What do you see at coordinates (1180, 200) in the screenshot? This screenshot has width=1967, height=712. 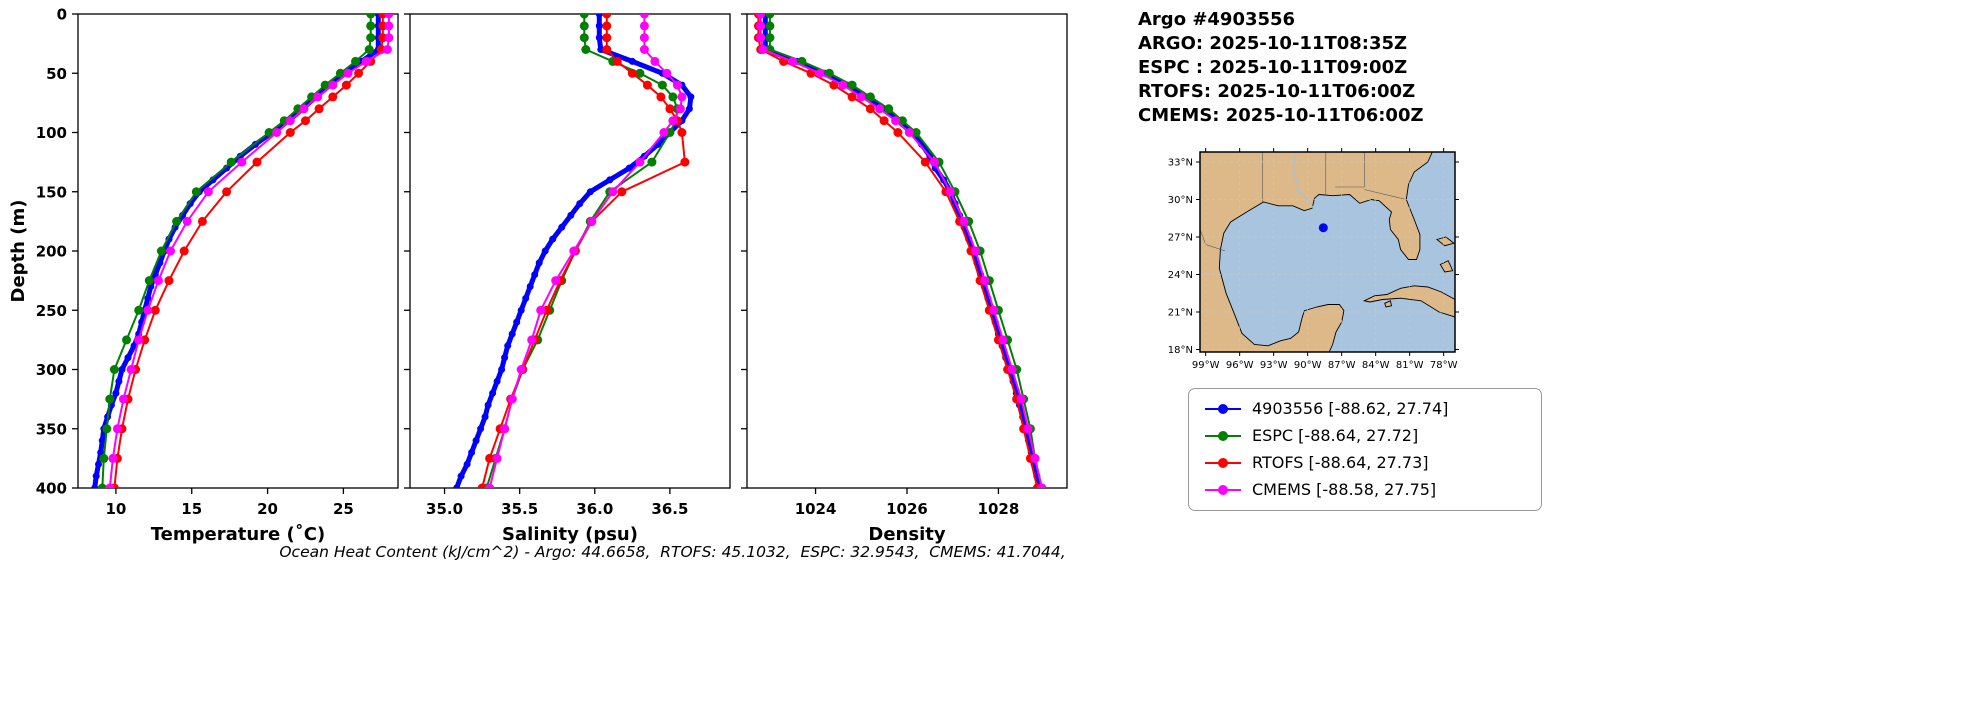 I see `map-lat-tick: 30°N` at bounding box center [1180, 200].